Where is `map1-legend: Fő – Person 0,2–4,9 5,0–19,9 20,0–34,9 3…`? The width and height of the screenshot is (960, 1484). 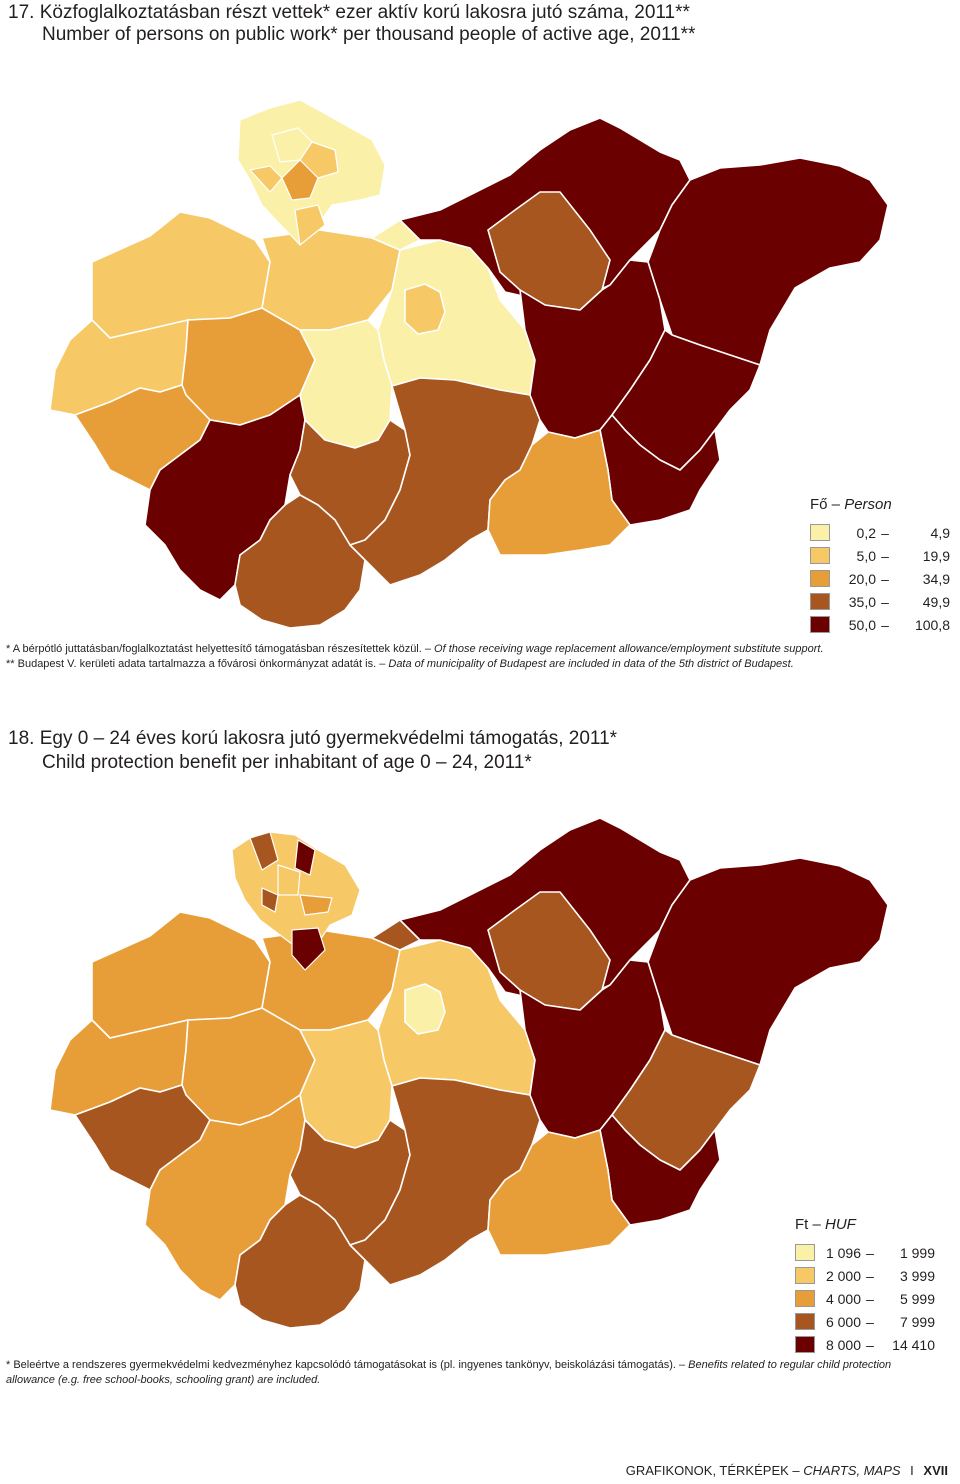 map1-legend: Fő – Person 0,2–4,9 5,0–19,9 20,0–34,9 3… is located at coordinates (880, 566).